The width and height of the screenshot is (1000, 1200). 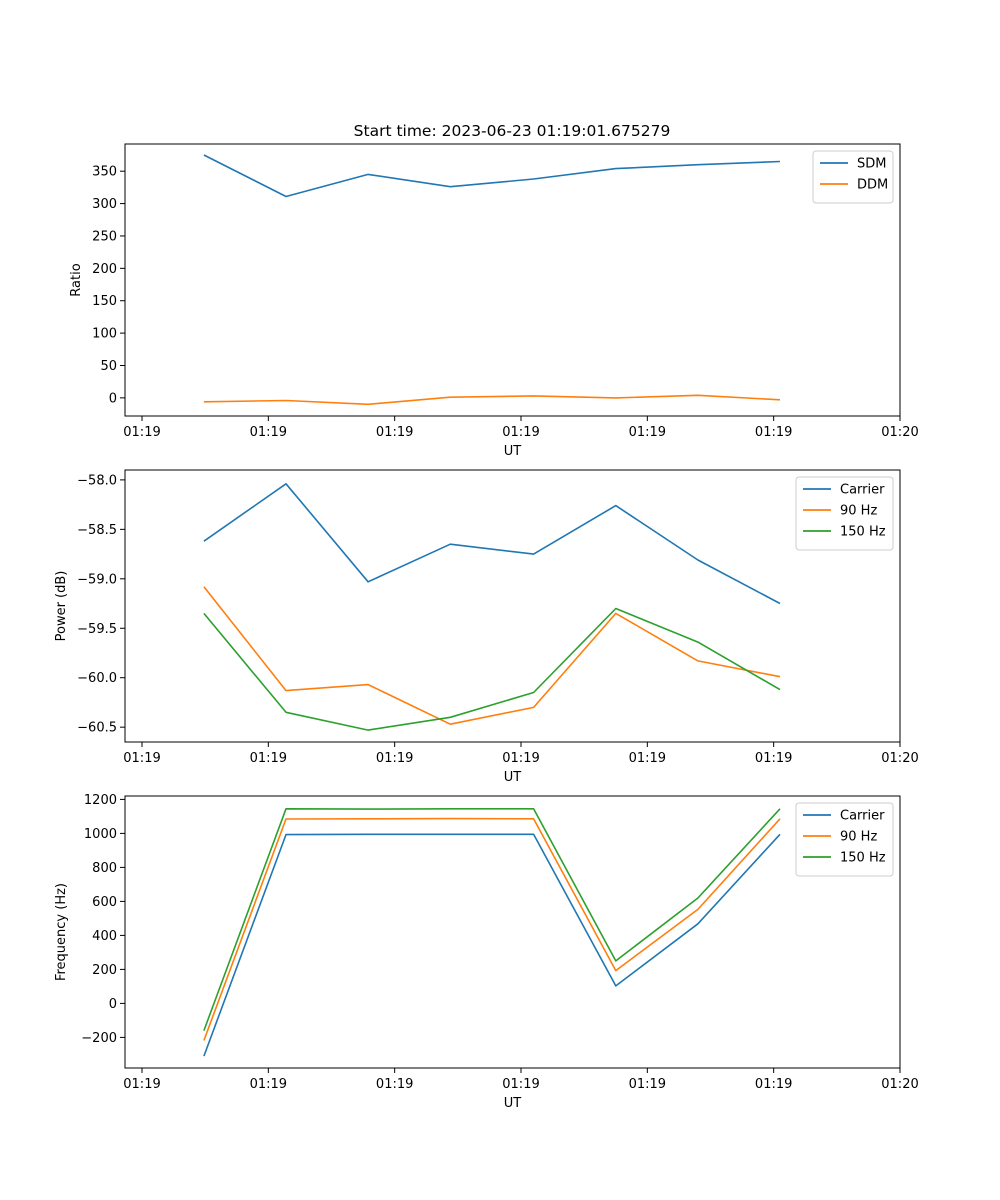 I want to click on y-tick-label: 300, so click(x=104, y=204).